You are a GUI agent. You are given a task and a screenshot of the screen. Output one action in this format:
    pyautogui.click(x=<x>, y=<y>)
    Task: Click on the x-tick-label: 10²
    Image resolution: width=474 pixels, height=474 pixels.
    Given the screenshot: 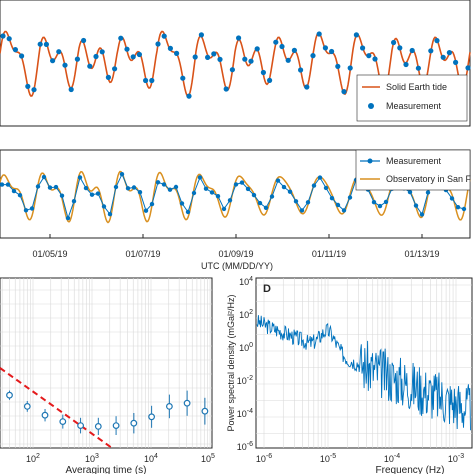 What is the action you would take?
    pyautogui.click(x=33, y=458)
    